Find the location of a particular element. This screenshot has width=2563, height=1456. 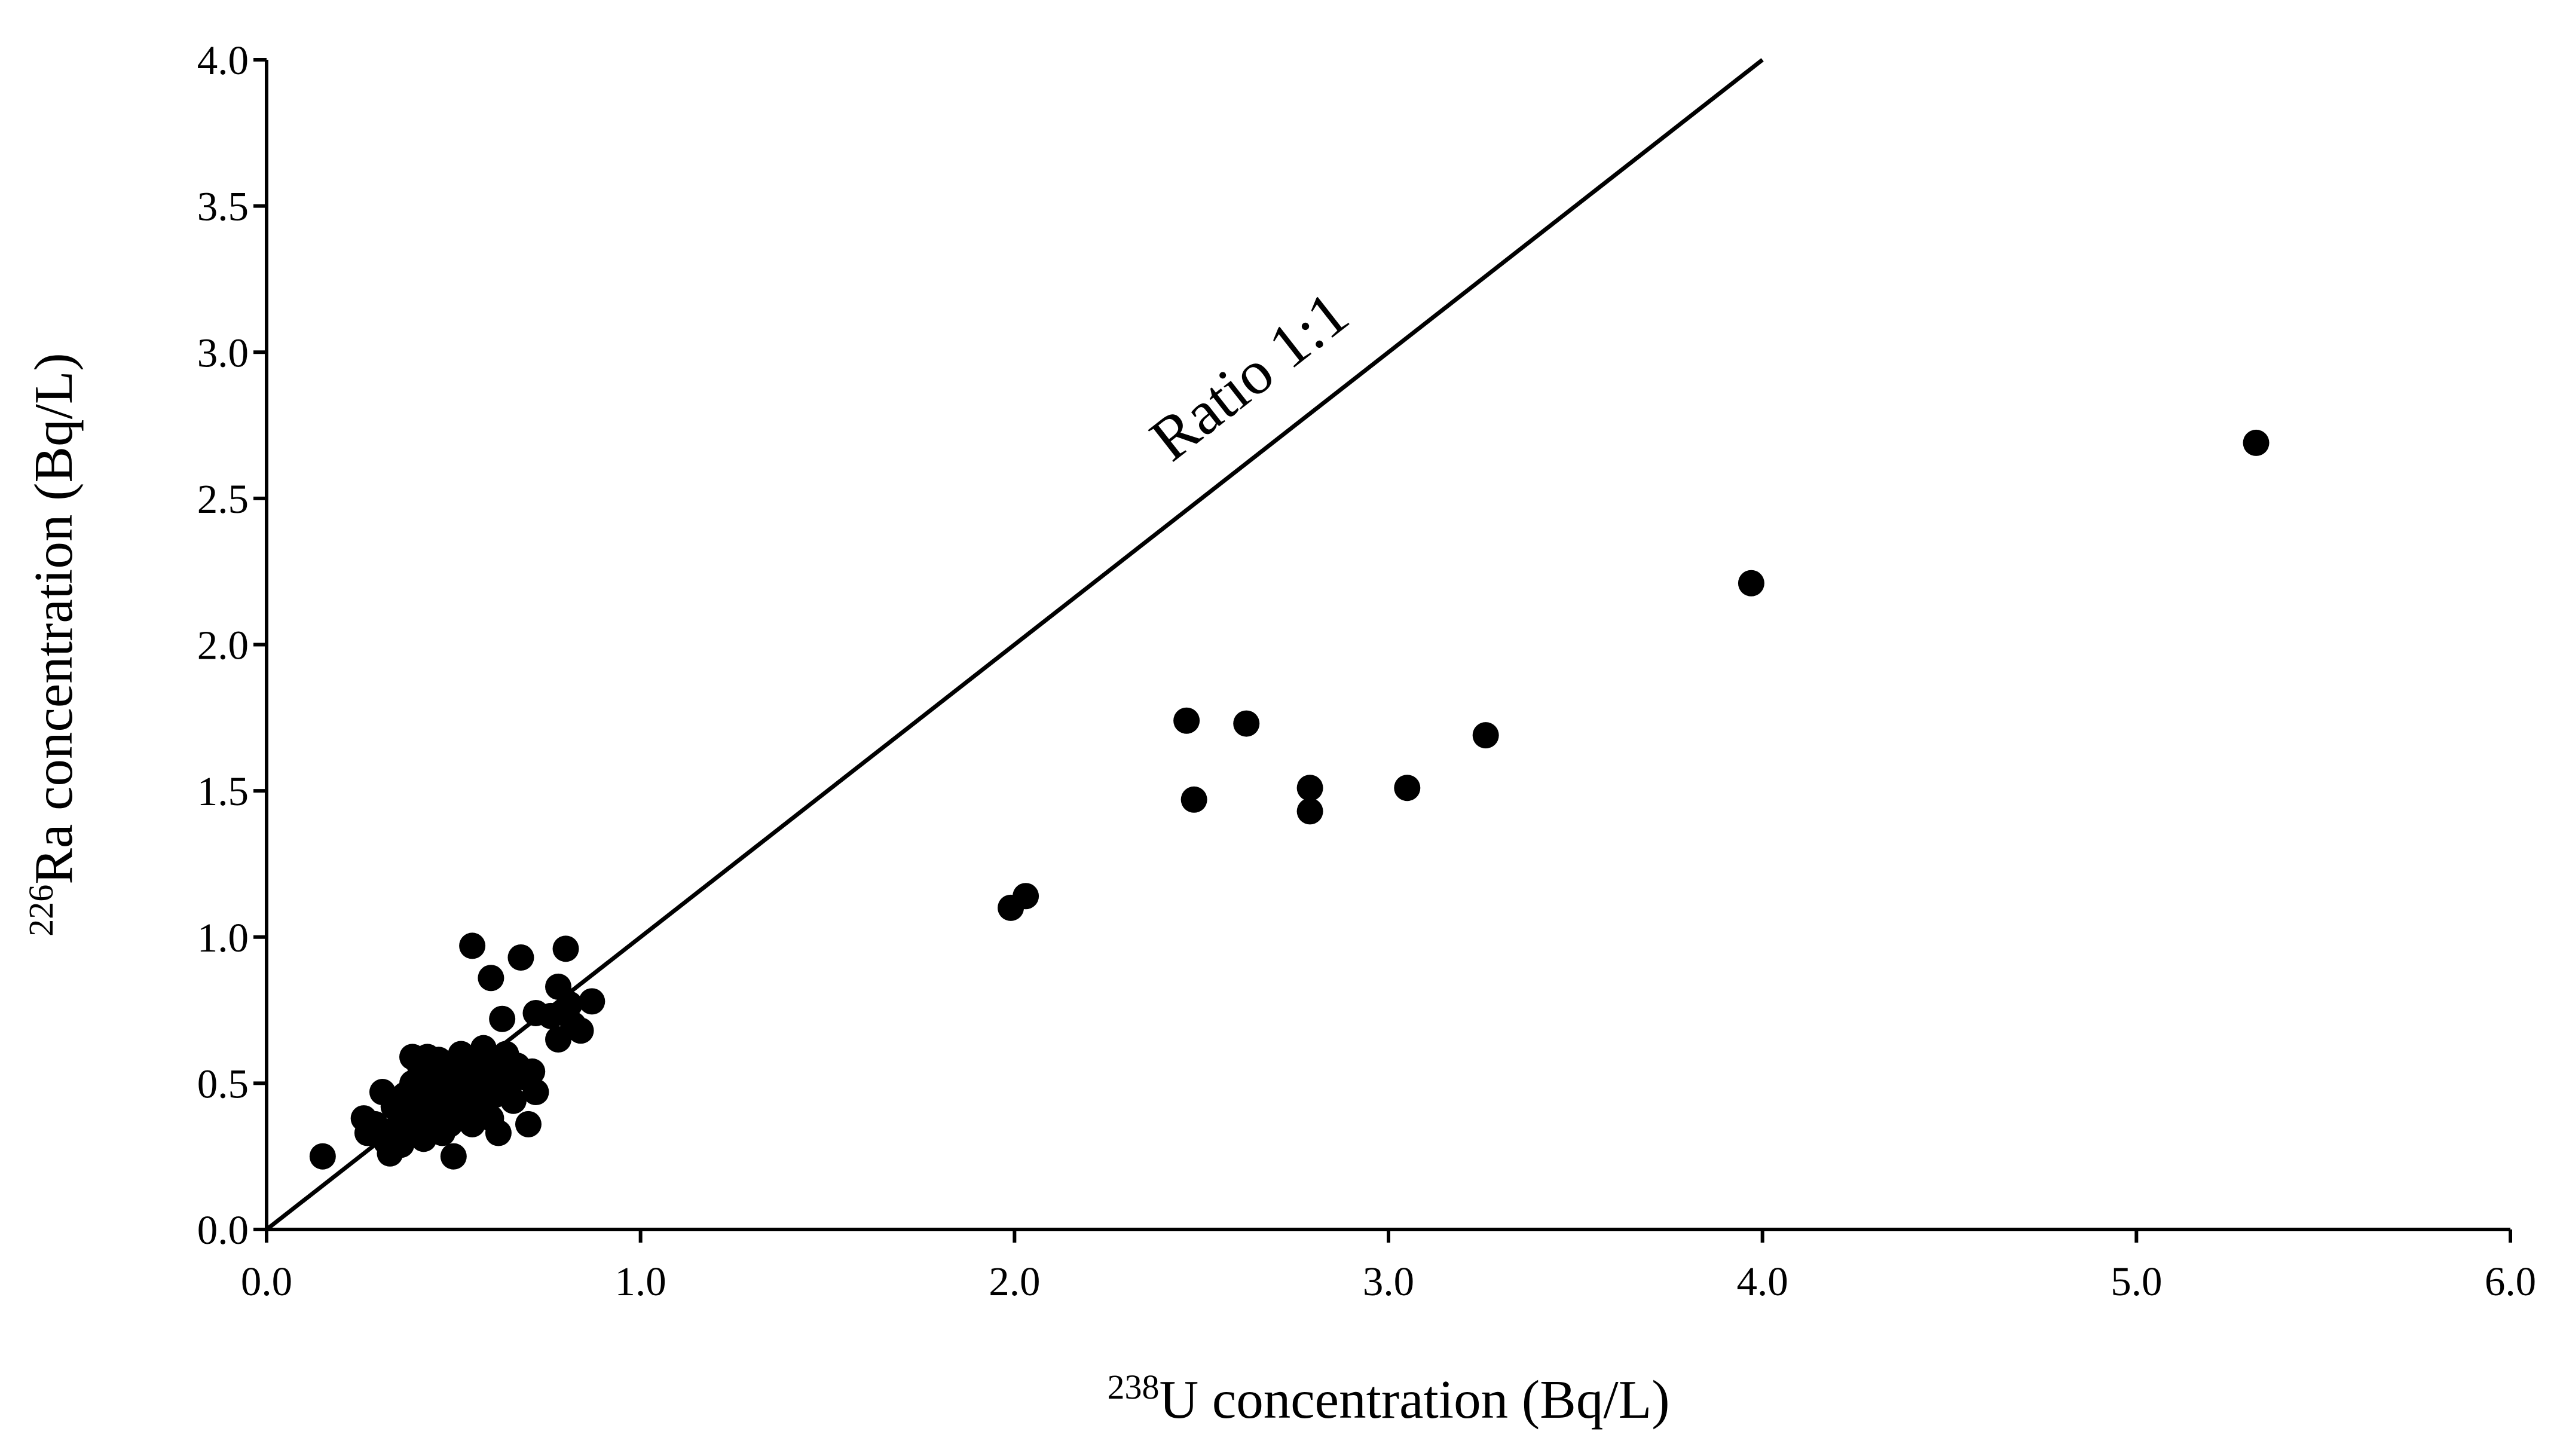

y-tick-label: 2.5 is located at coordinates (223, 499).